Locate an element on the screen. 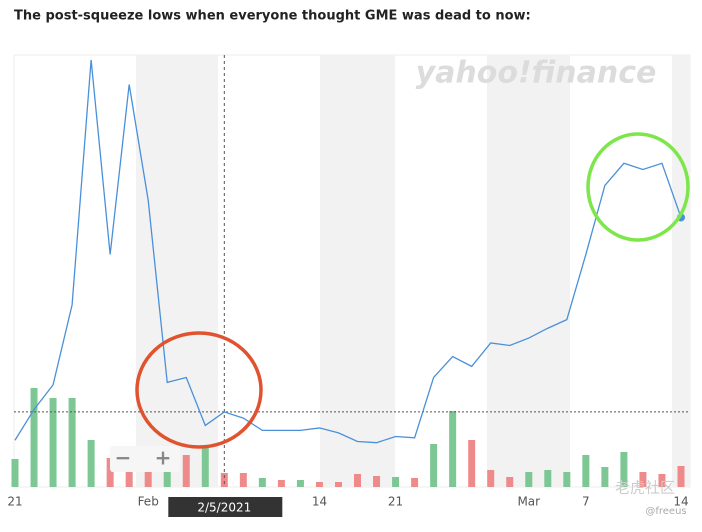 The height and width of the screenshot is (532, 702). watermark: yahoo!finance is located at coordinates (536, 73).